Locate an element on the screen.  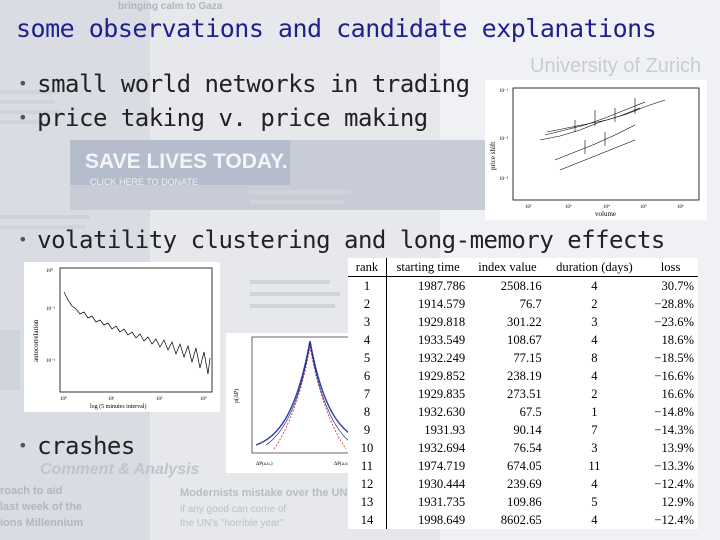
bg-university: University of Zurich is located at coordinates (615, 66).